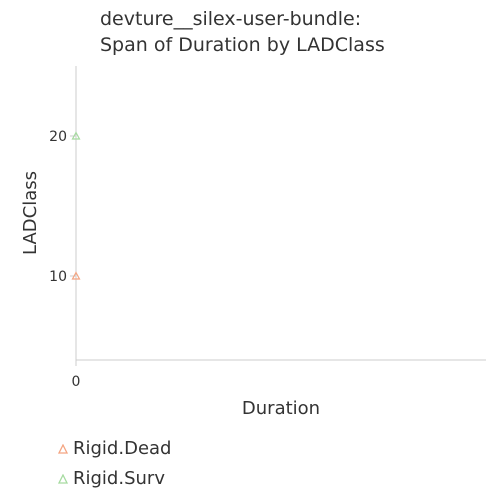  Describe the element at coordinates (242, 45) in the screenshot. I see `chart-title-line-2: Span of Duration by LADClass` at that location.